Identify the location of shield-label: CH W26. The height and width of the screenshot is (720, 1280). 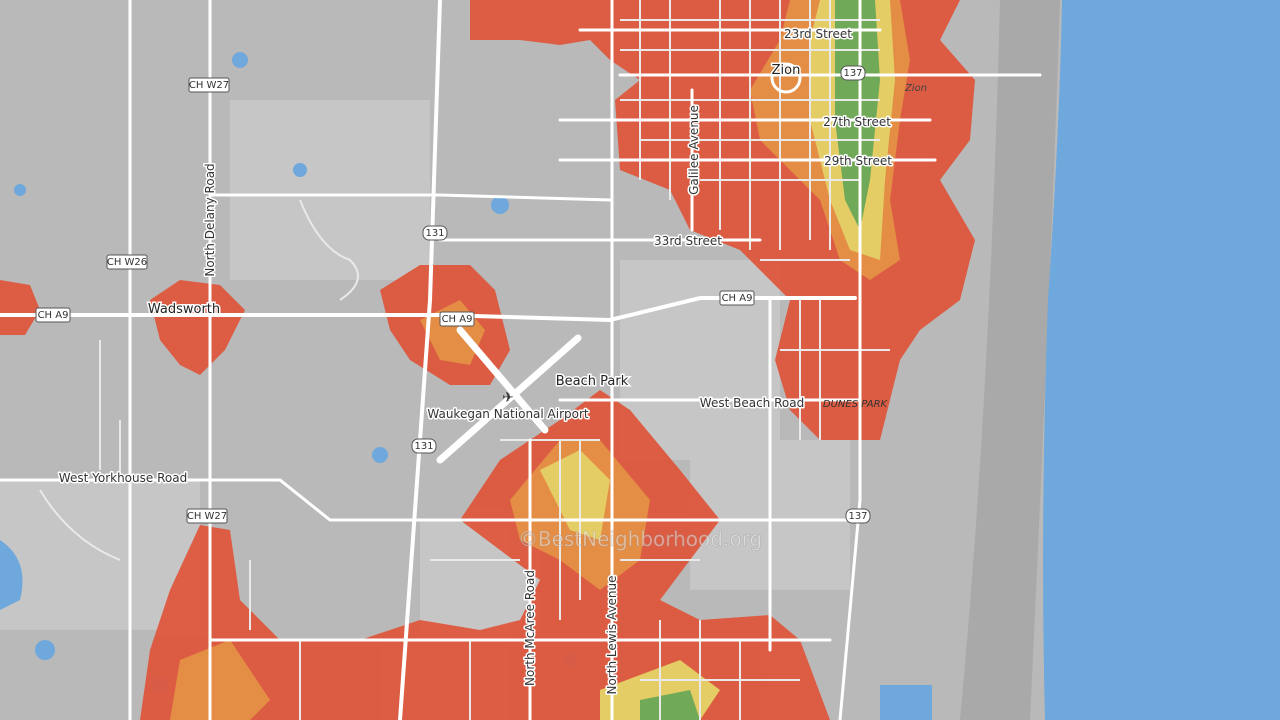
(127, 262).